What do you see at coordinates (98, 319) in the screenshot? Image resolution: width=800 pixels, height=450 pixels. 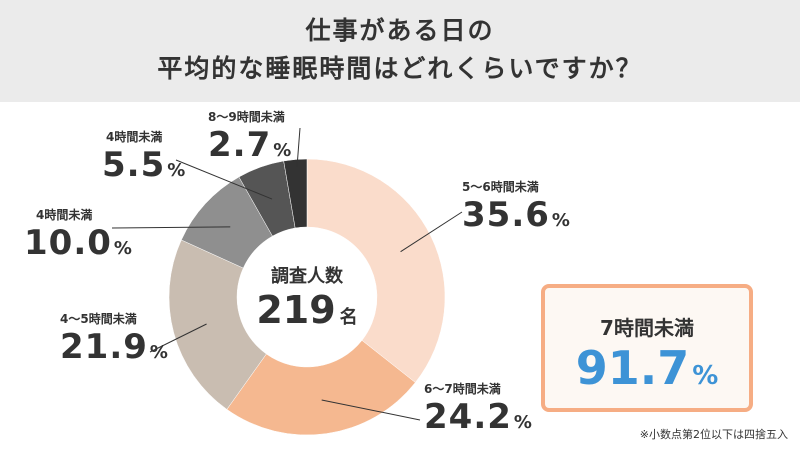 I see `category-label: 4〜5時間未満` at bounding box center [98, 319].